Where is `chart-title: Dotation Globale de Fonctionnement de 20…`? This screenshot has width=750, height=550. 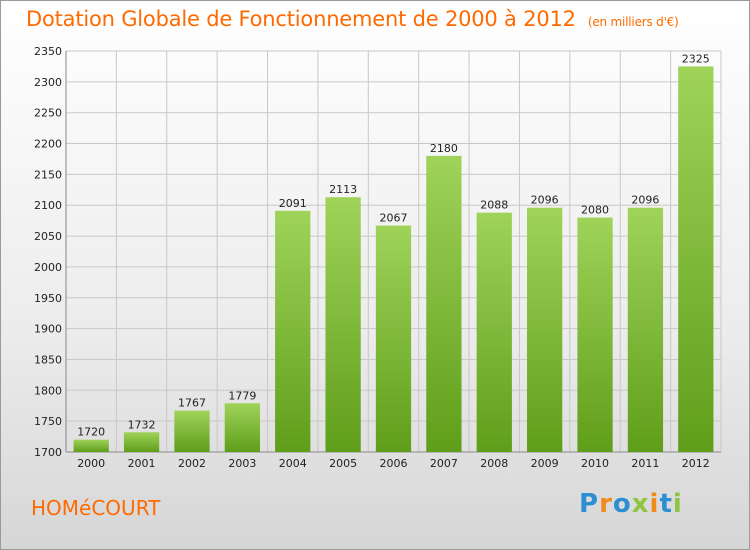
chart-title: Dotation Globale de Fonctionnement de 20… is located at coordinates (352, 19).